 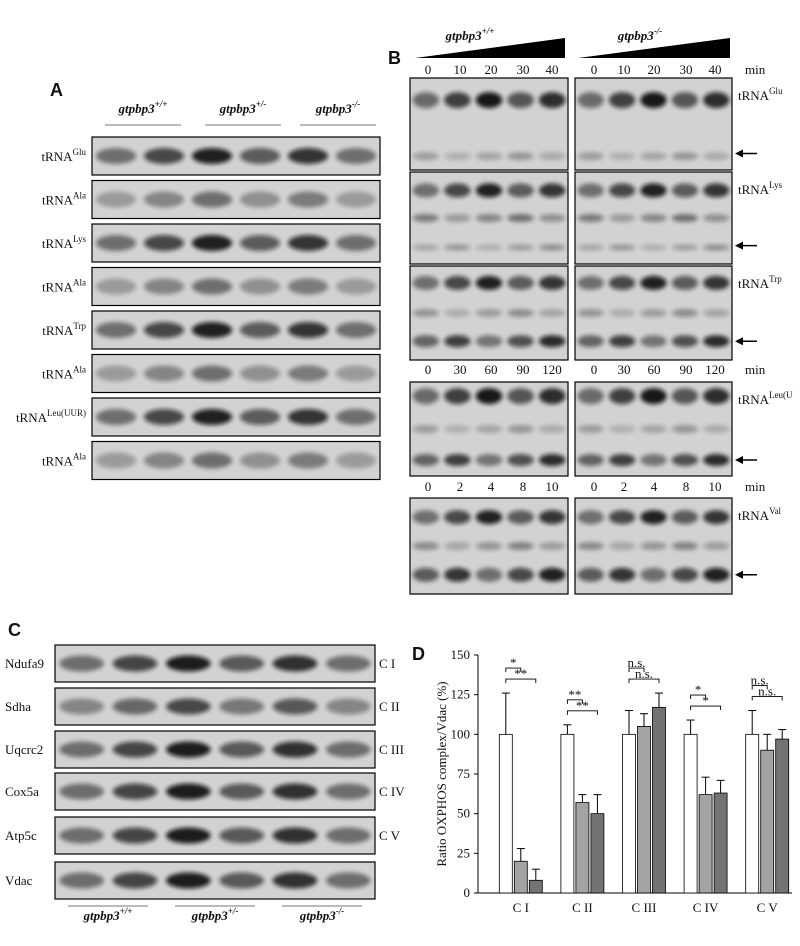 I want to click on blot, so click(x=236, y=417).